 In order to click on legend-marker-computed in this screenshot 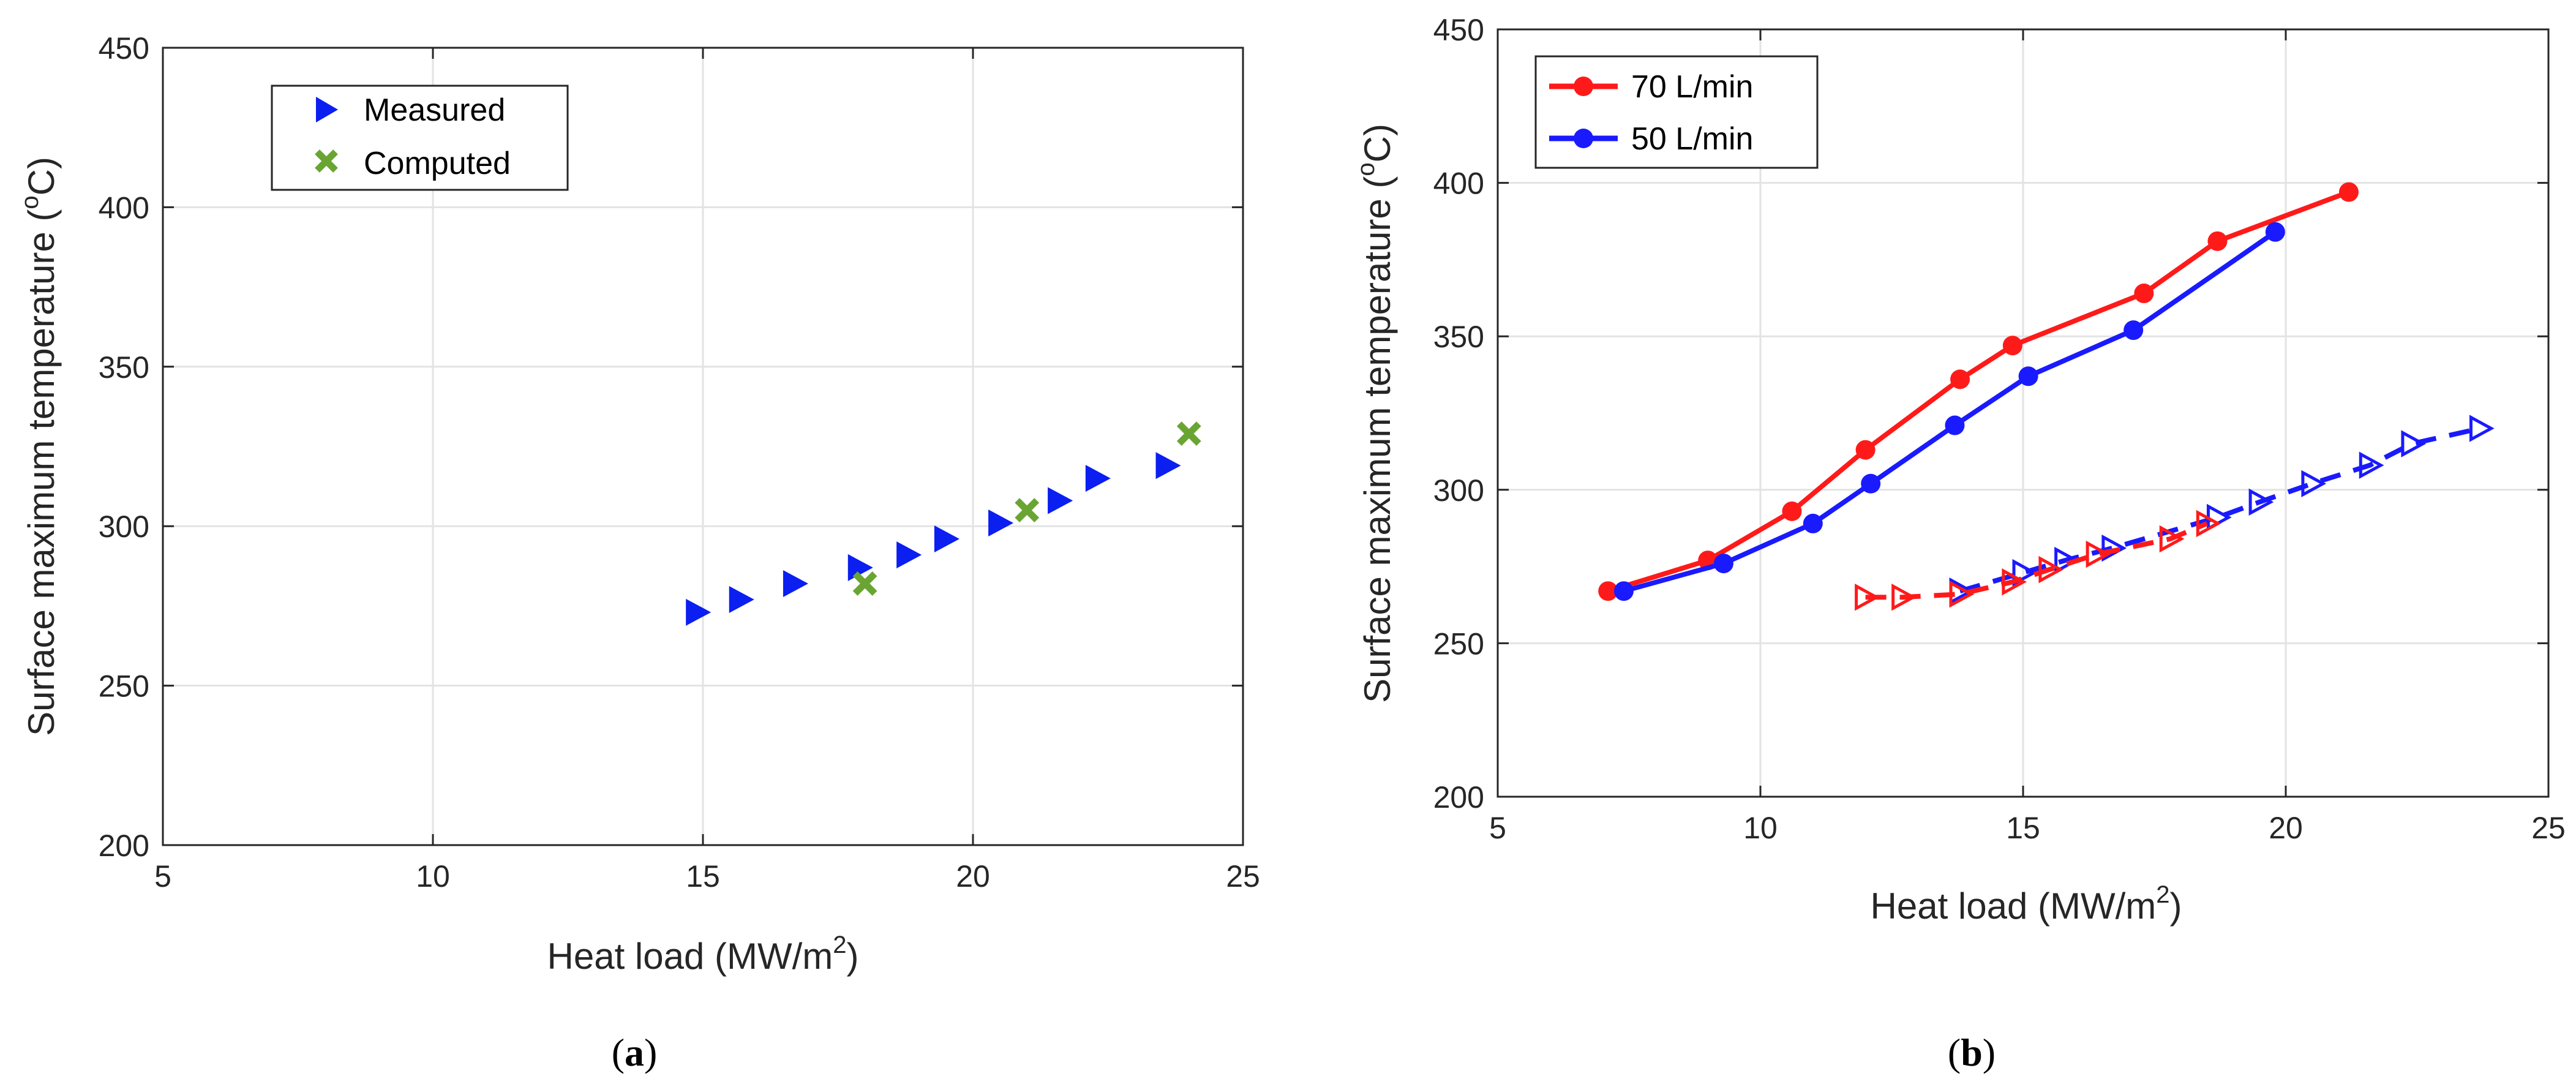, I will do `click(327, 161)`.